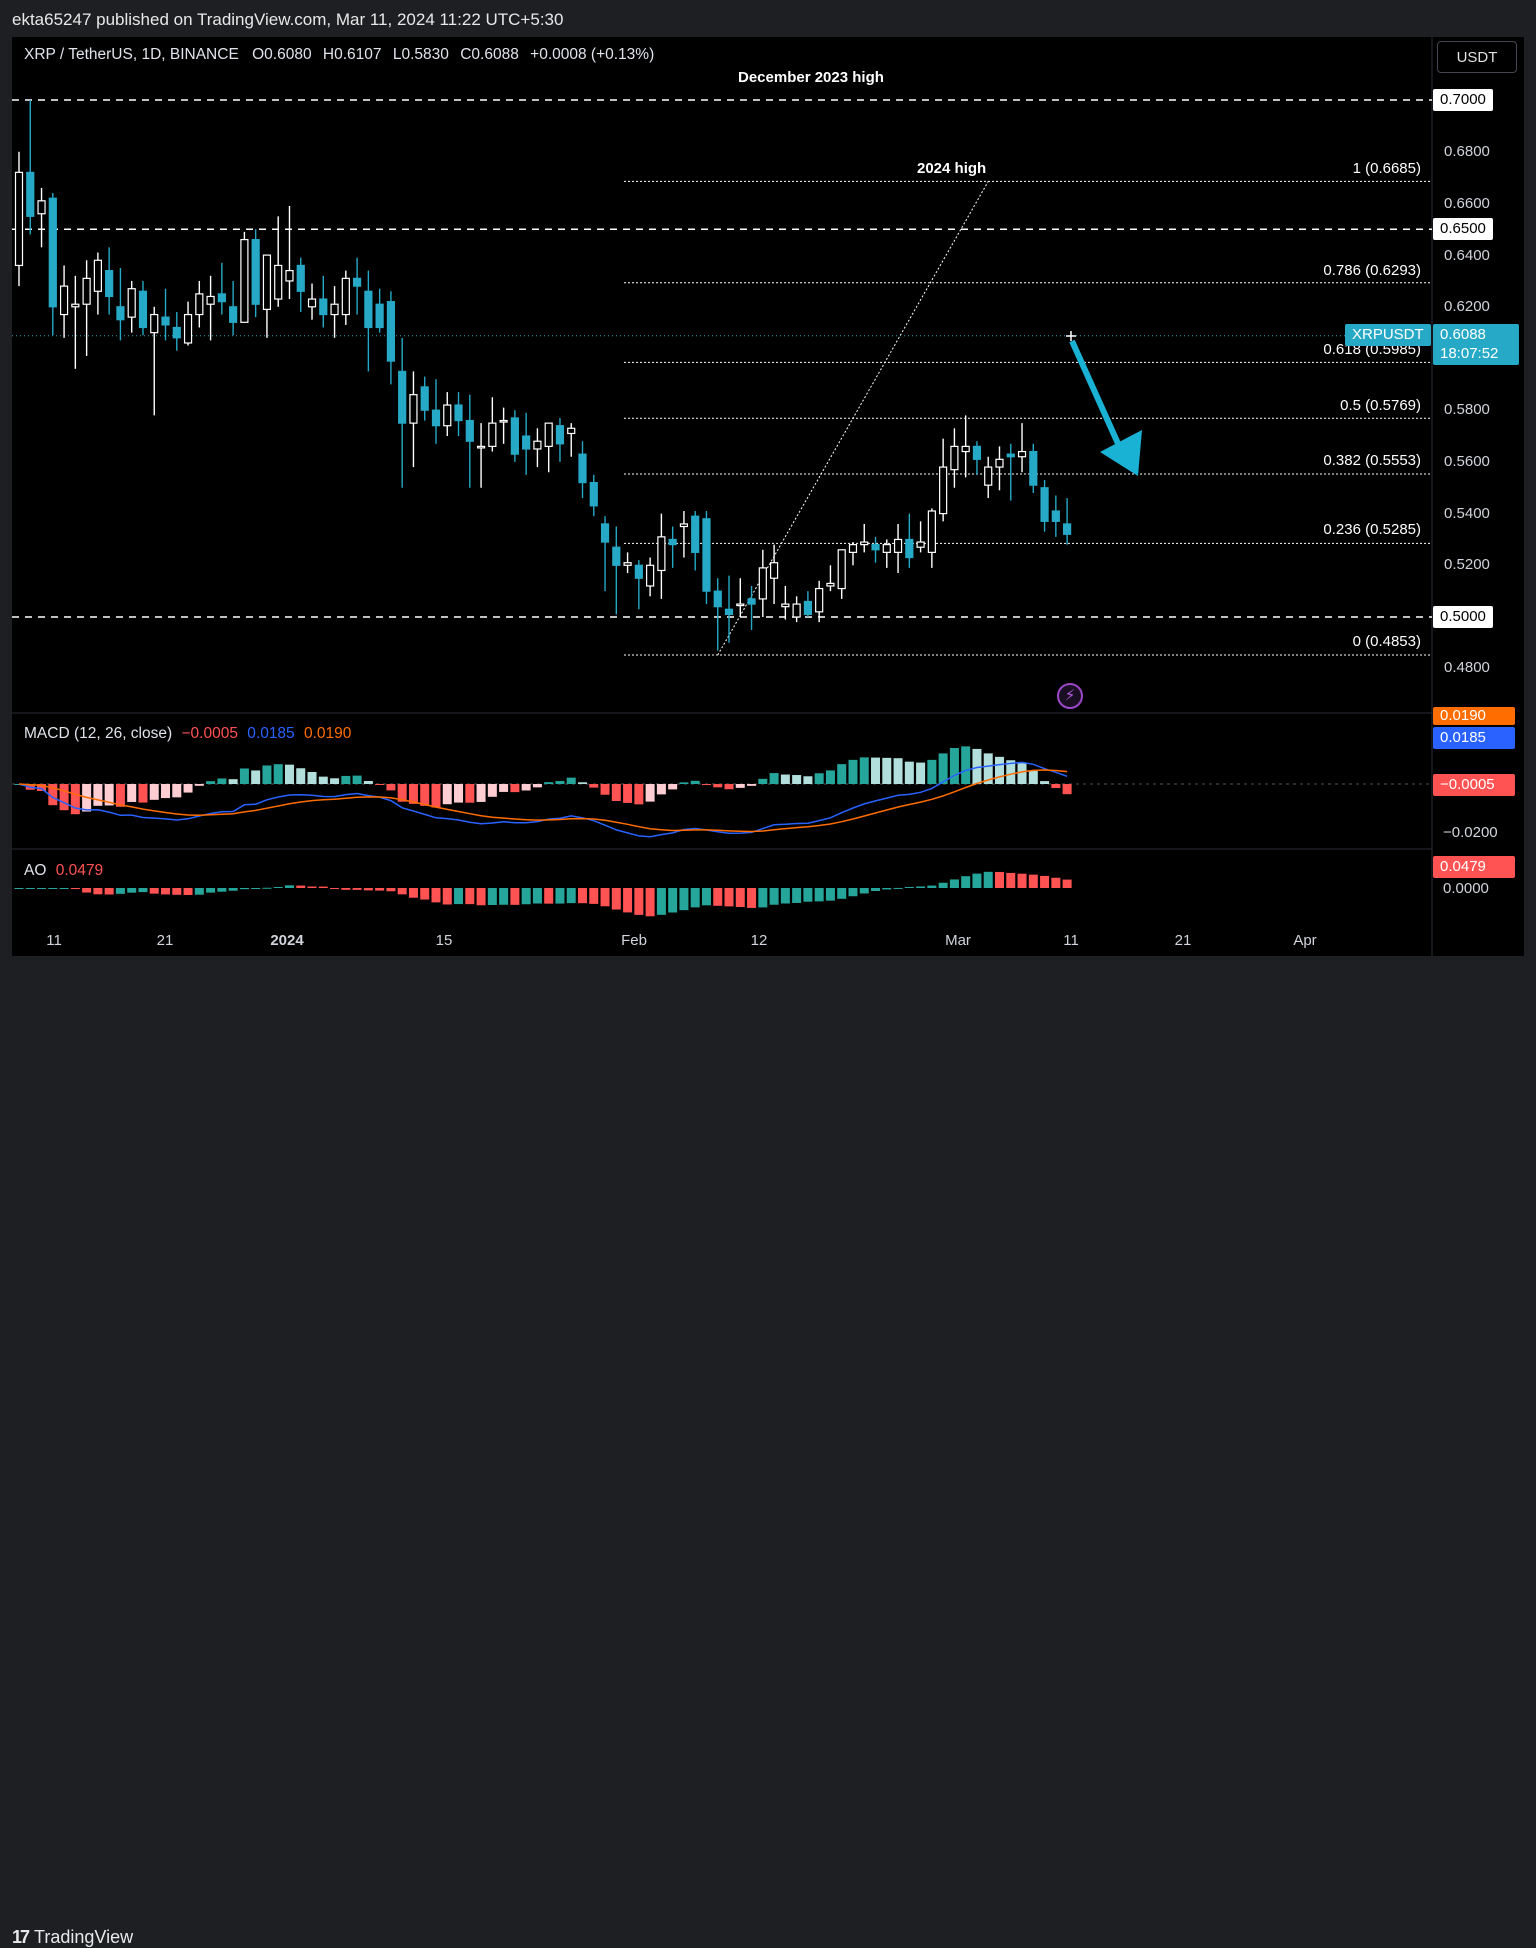  I want to click on fib-trend-line, so click(853, 418).